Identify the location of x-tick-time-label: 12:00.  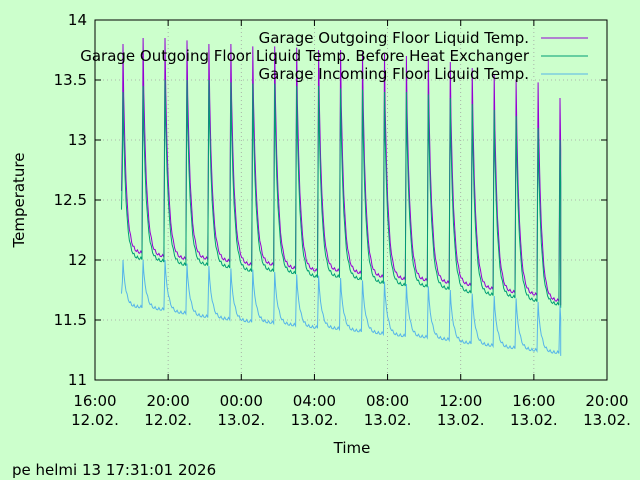
(460, 401).